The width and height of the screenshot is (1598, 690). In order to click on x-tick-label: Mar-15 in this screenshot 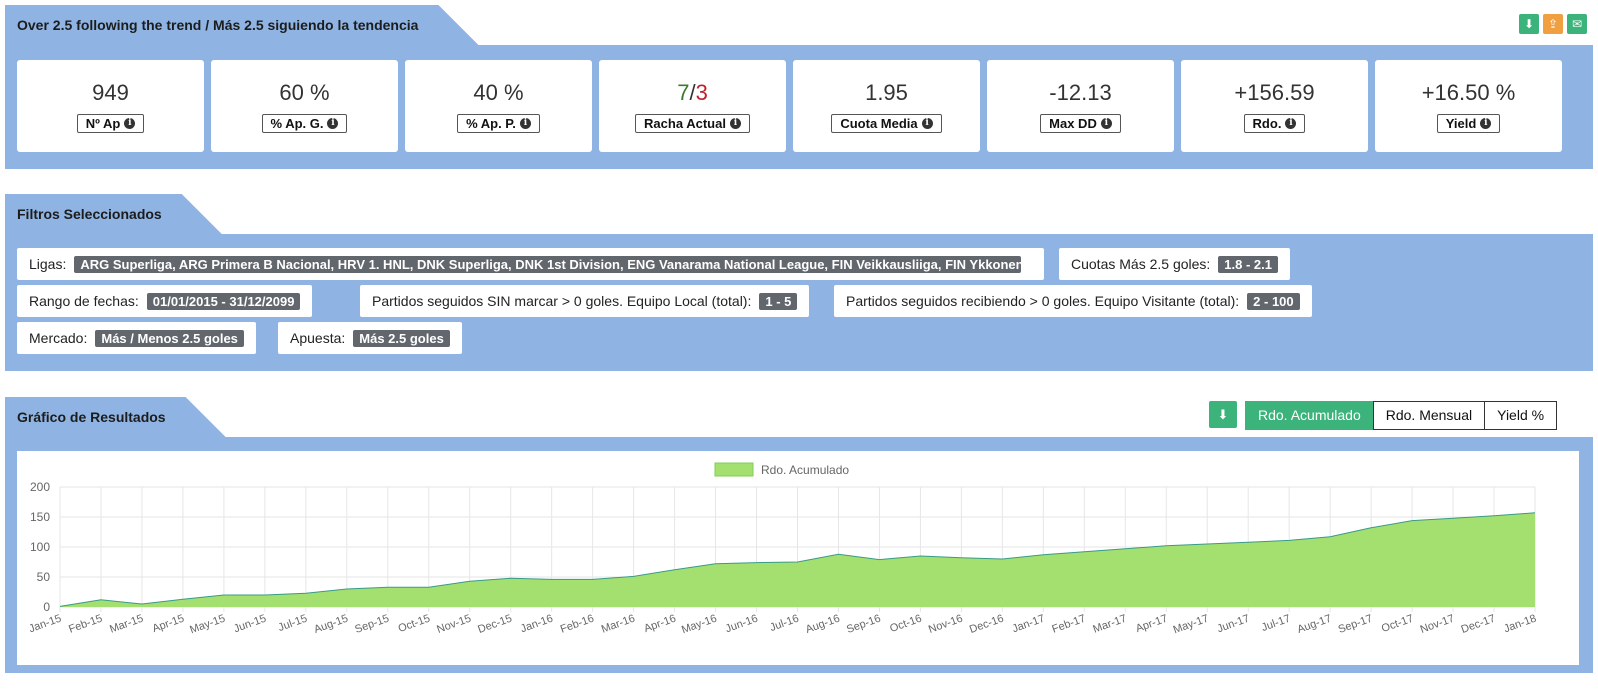, I will do `click(126, 624)`.